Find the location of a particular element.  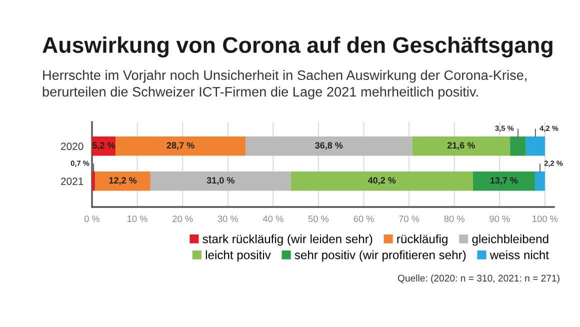

legend-label: weiss nicht is located at coordinates (519, 255).